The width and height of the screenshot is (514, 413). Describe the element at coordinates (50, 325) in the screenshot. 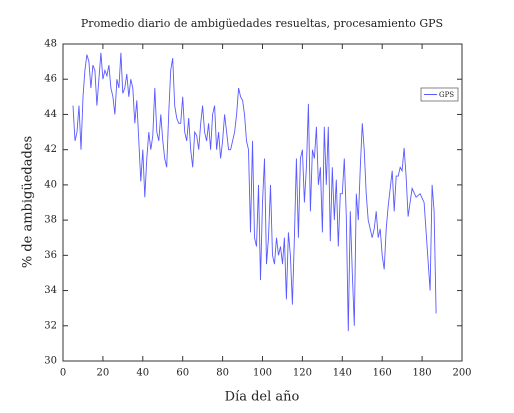

I see `y-tick-label: 32` at that location.